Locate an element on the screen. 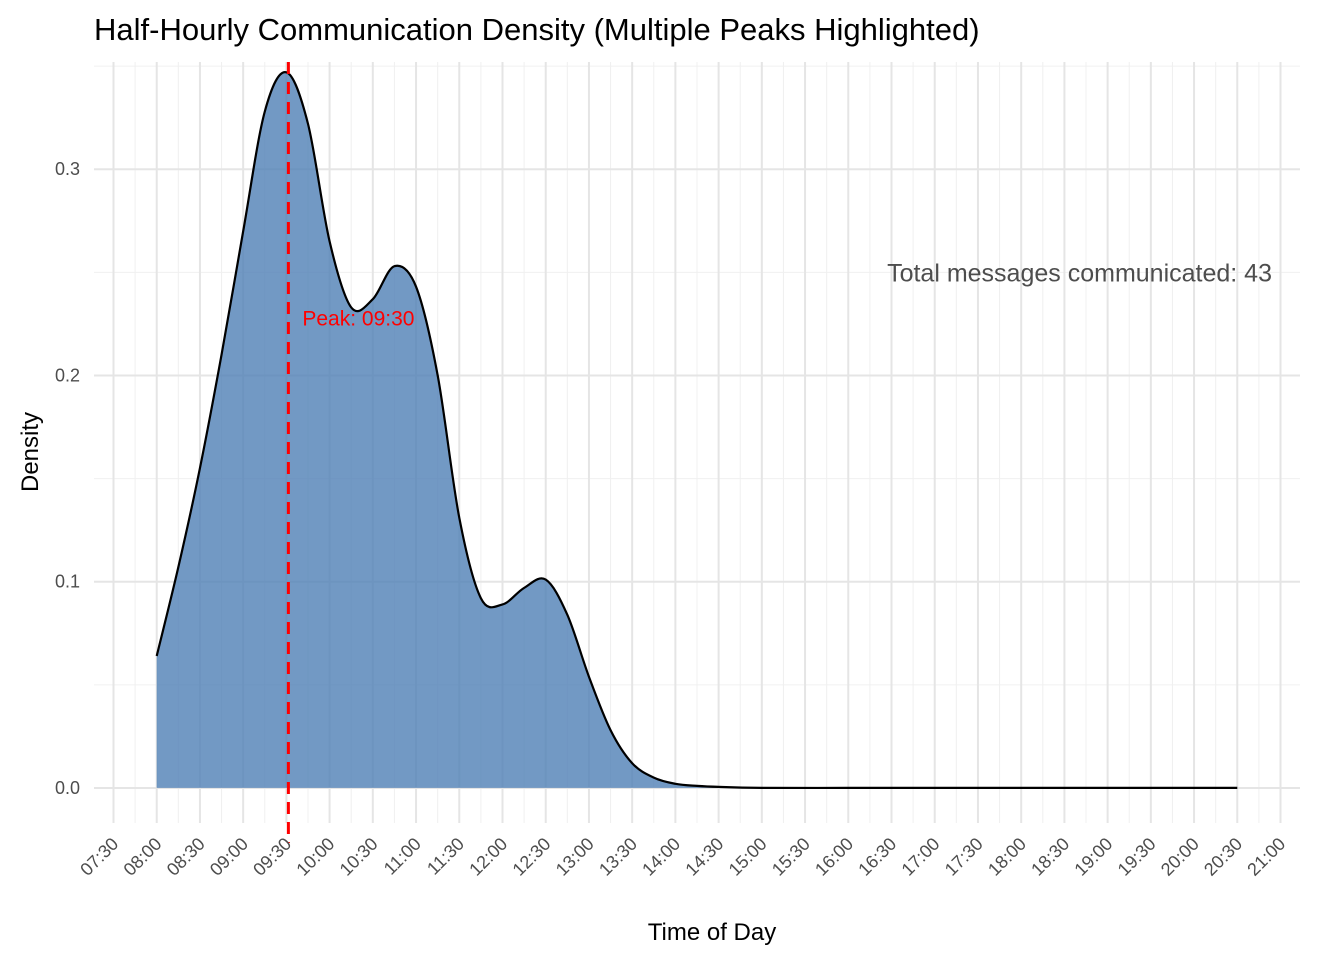  x-tick-label: 16:30 is located at coordinates (877, 857).